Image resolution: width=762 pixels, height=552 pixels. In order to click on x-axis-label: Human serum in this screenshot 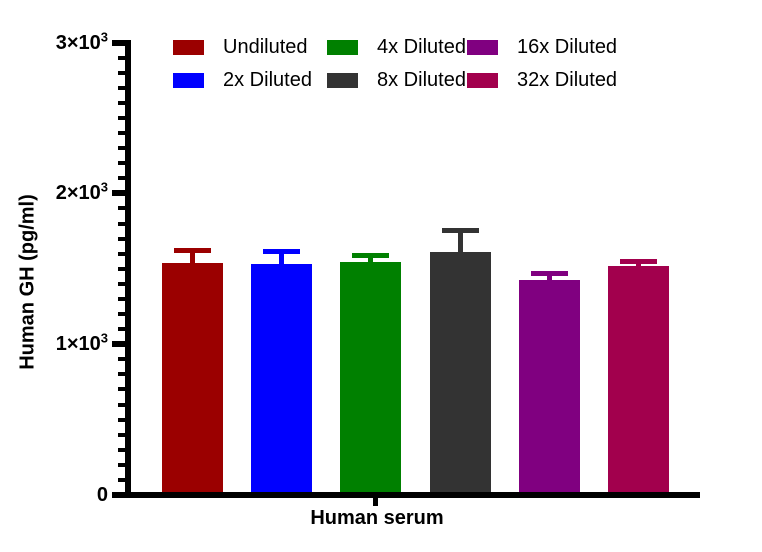, I will do `click(377, 518)`.